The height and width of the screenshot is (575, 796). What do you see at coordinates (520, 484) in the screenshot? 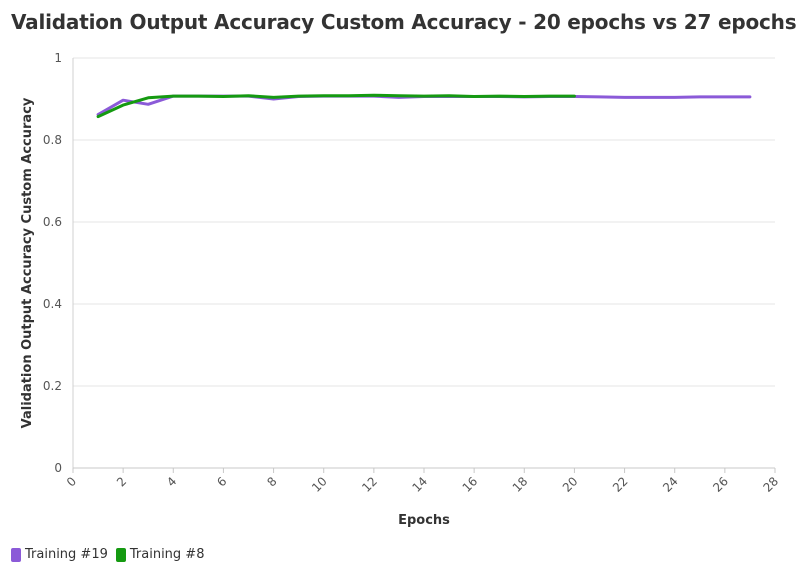
I see `x-tick-label: 18` at bounding box center [520, 484].